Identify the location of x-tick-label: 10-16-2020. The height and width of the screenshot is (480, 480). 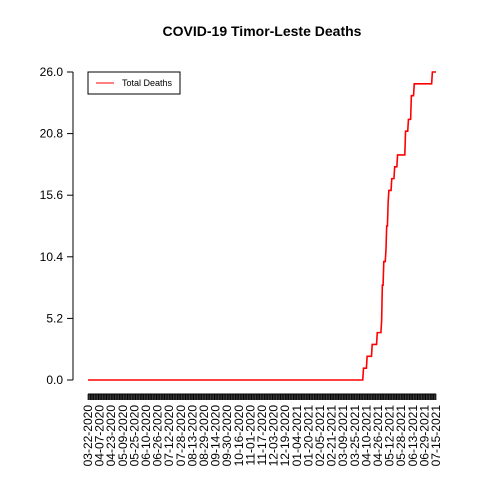
(239, 436).